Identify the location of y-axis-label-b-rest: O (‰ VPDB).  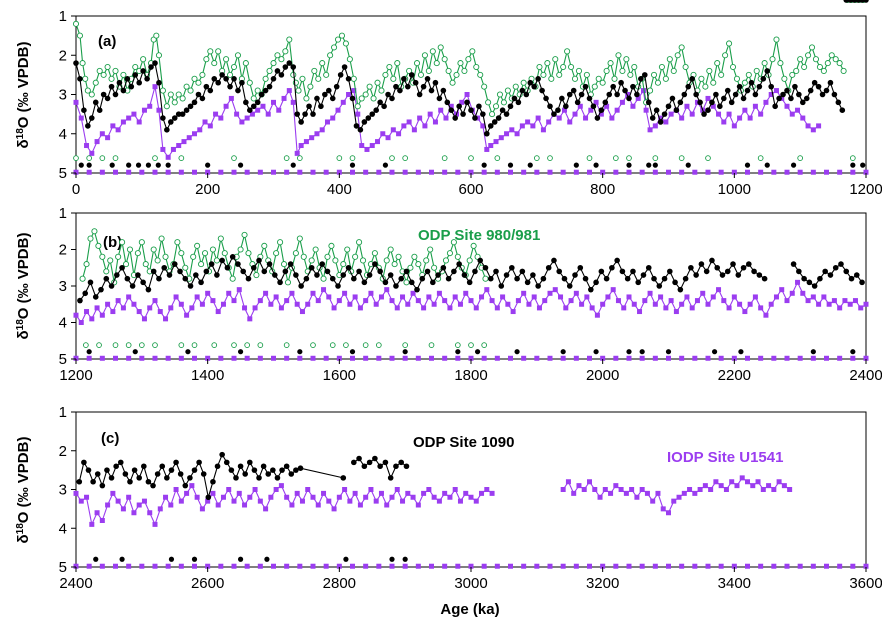
(23, 276).